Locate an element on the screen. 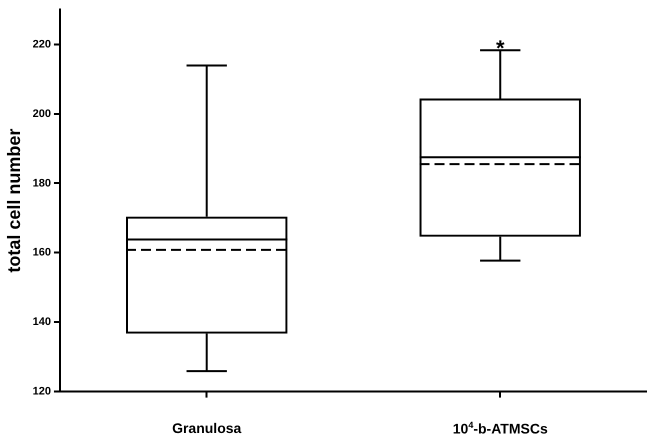 The width and height of the screenshot is (647, 440). y-axis-title: total cell number is located at coordinates (14, 200).